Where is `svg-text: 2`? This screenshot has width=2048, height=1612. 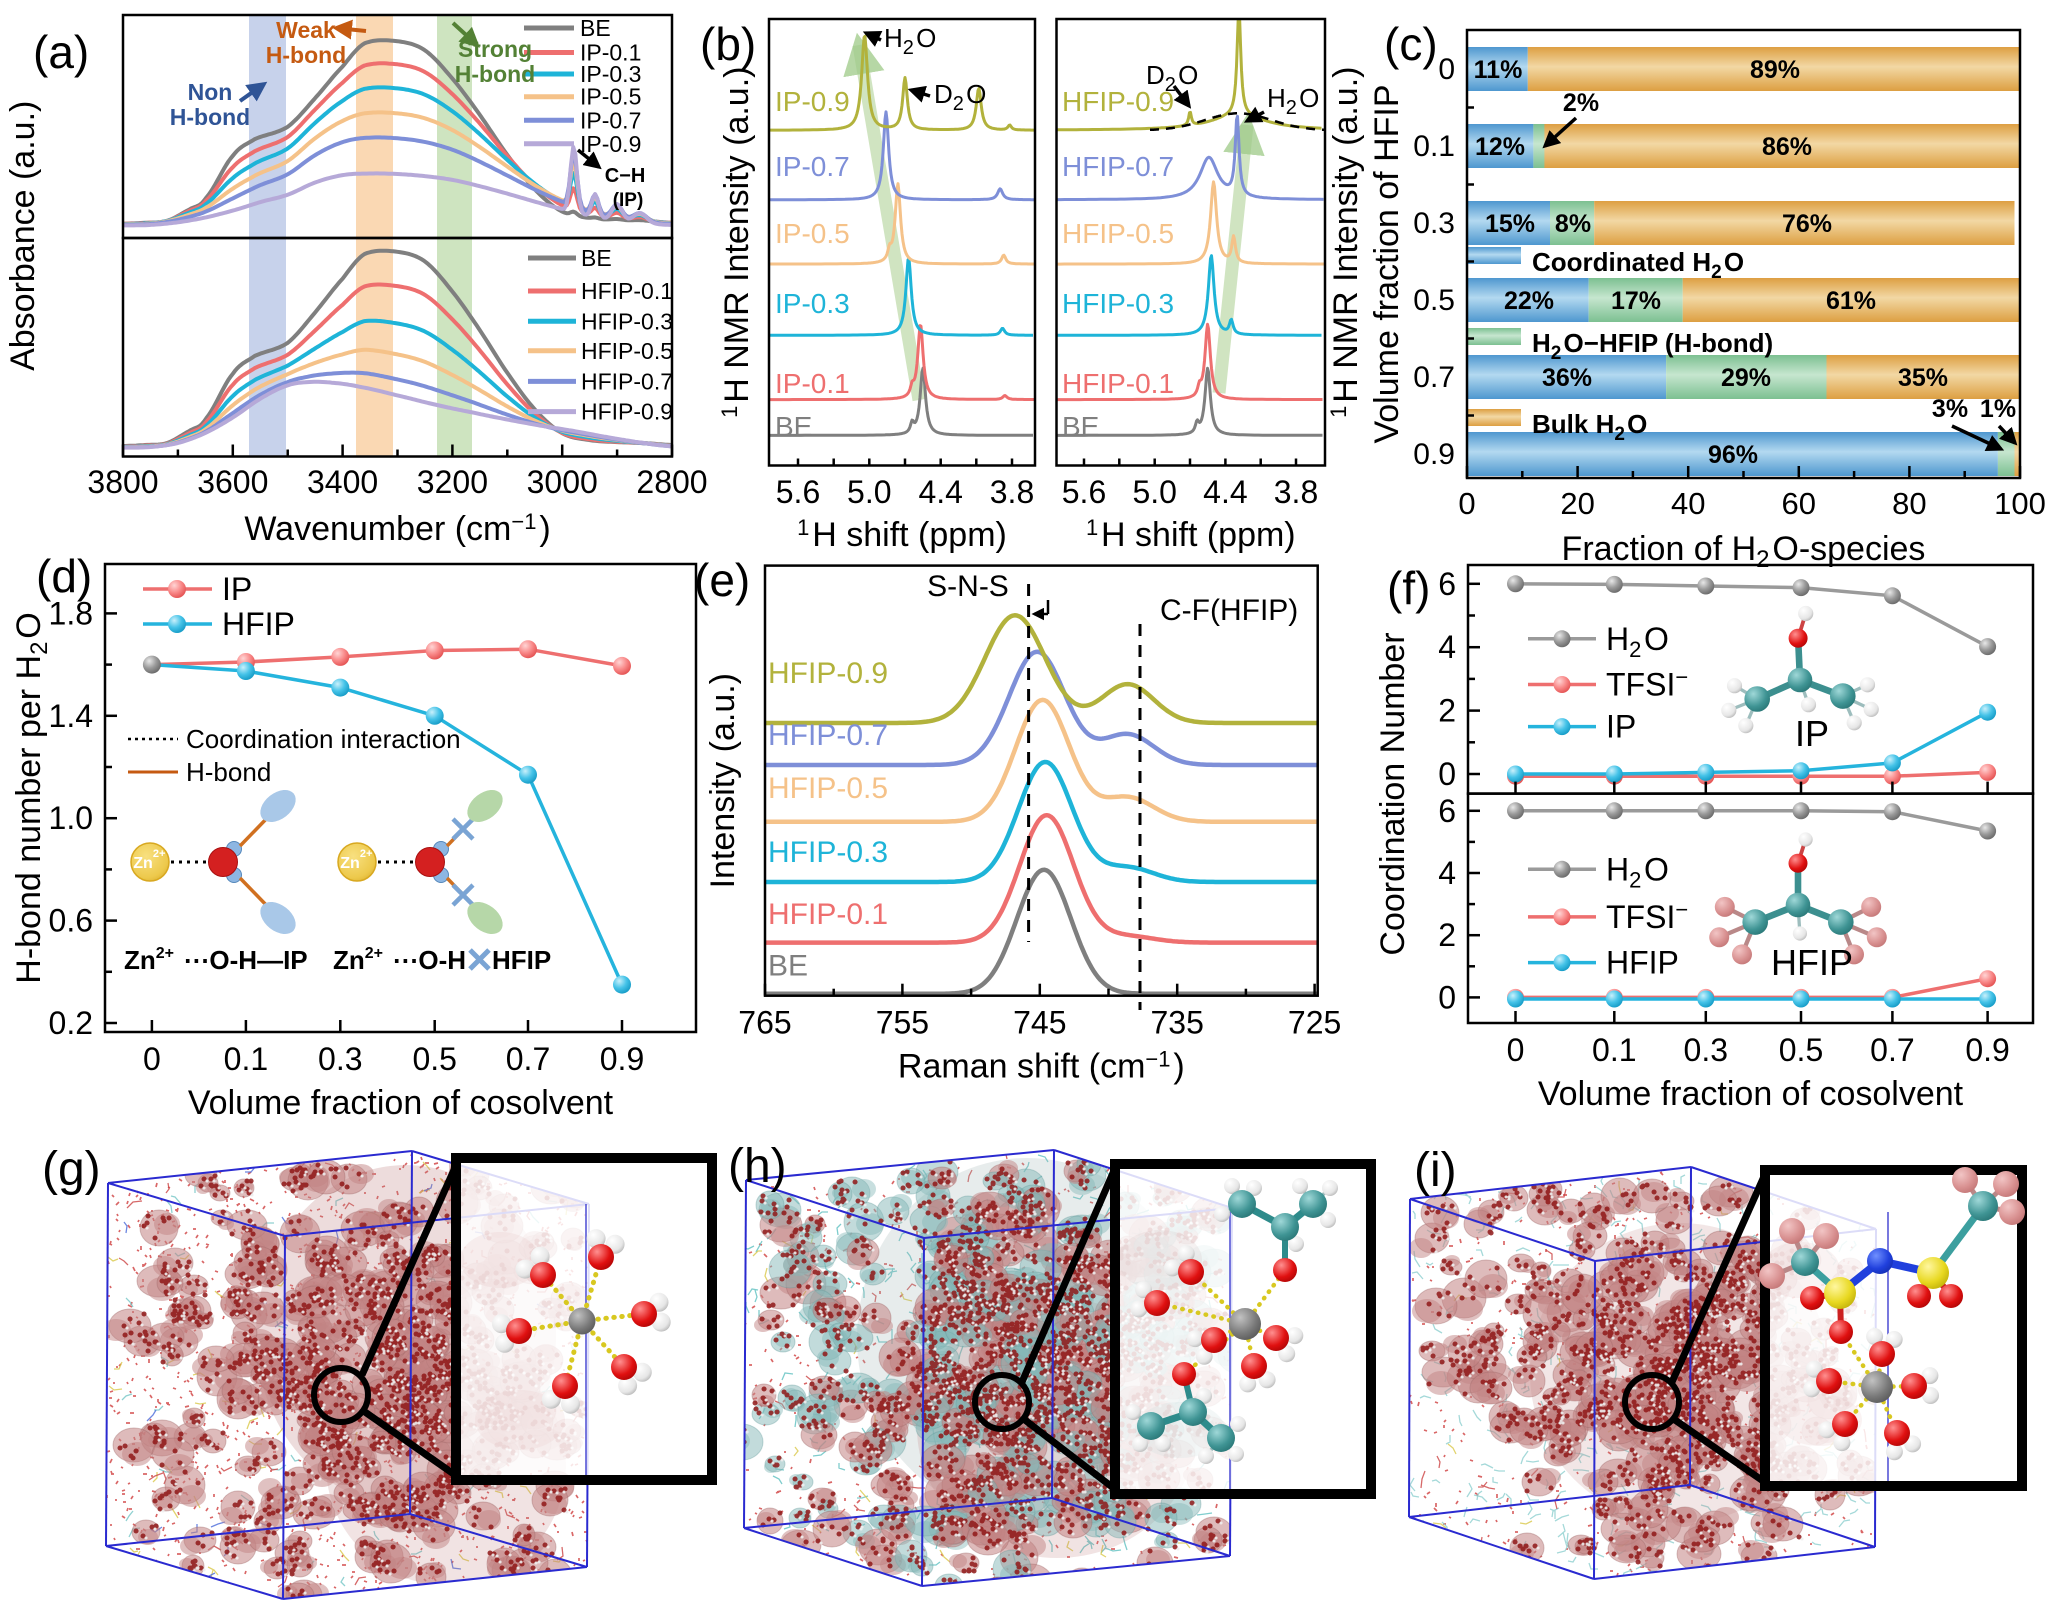 svg-text: 2 is located at coordinates (1447, 935).